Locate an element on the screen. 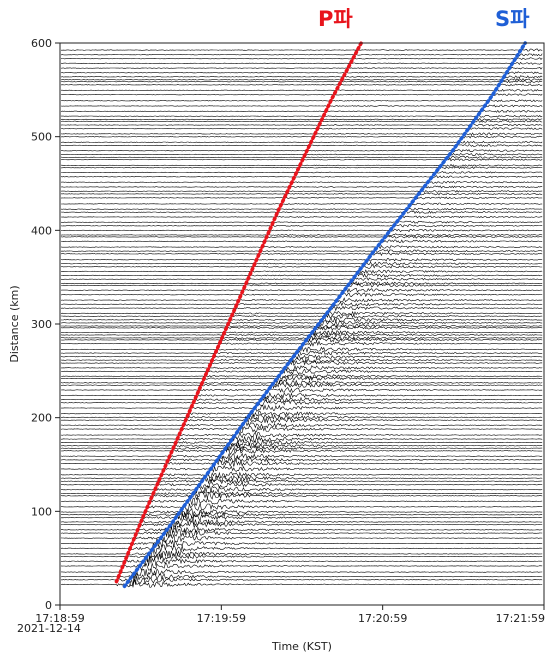 The height and width of the screenshot is (655, 545). x-axis-ticks: 17:18:59 17:19:59 17:20:59 17:21:59 is located at coordinates (290, 615).